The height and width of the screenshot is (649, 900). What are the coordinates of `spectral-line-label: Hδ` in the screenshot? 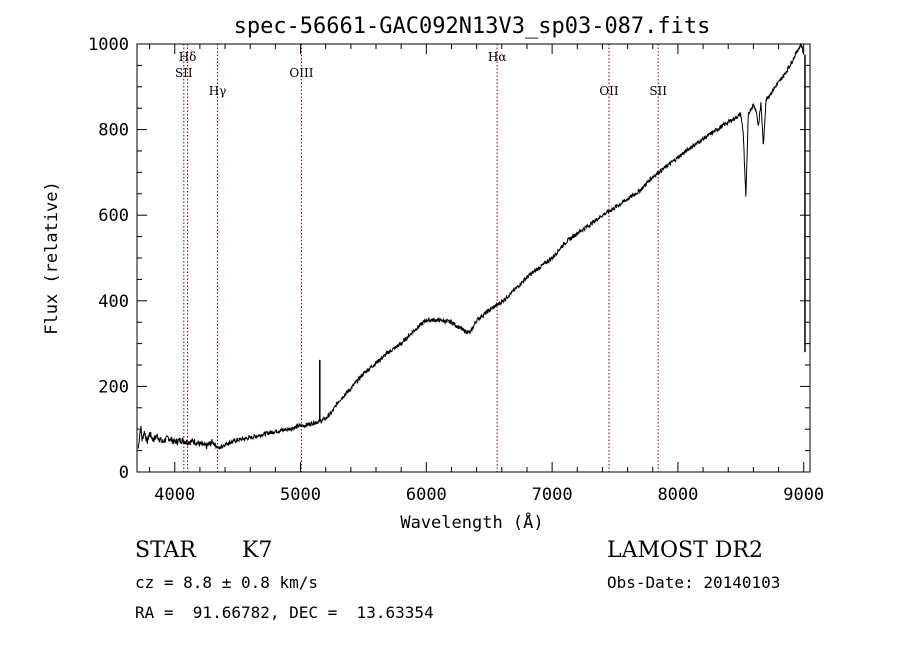 It's located at (188, 57).